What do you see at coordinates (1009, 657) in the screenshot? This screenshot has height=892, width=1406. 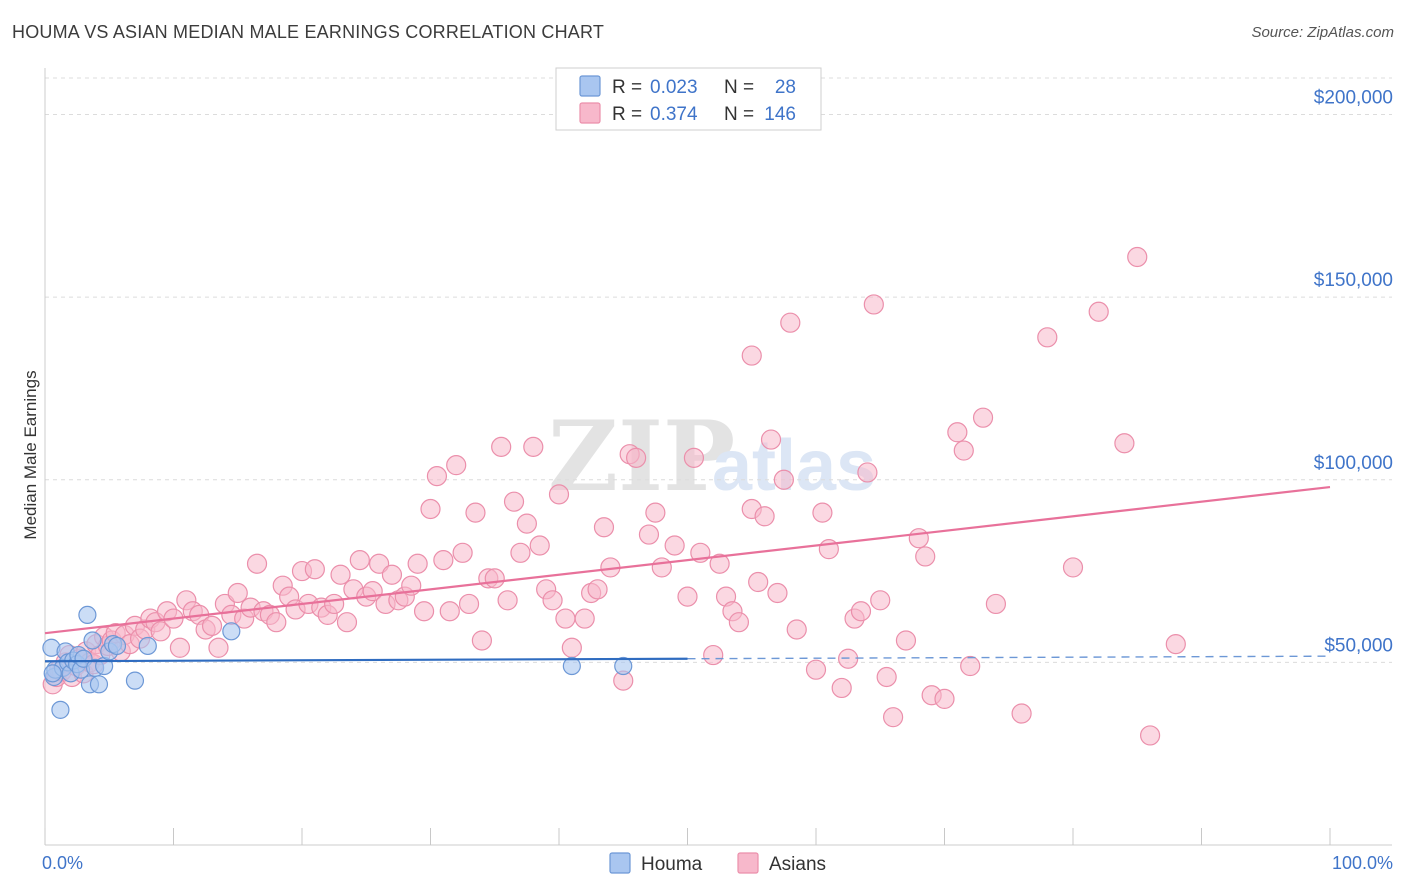 I see `houma-trend-extension` at bounding box center [1009, 657].